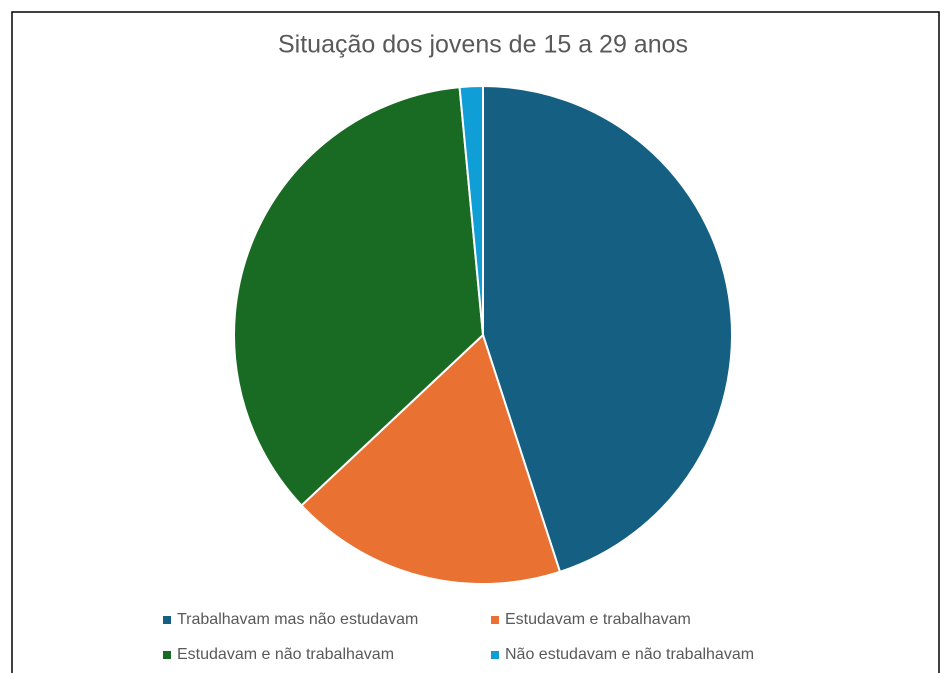 This screenshot has width=948, height=673. What do you see at coordinates (629, 654) in the screenshot?
I see `legend-label: Não estudavam e não trabalhavam` at bounding box center [629, 654].